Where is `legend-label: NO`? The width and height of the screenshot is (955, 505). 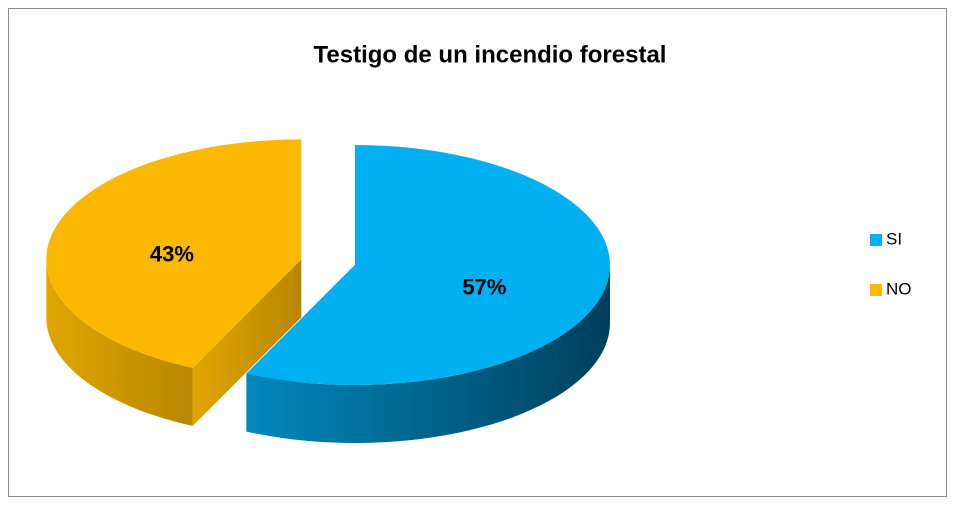
legend-label: NO is located at coordinates (899, 288).